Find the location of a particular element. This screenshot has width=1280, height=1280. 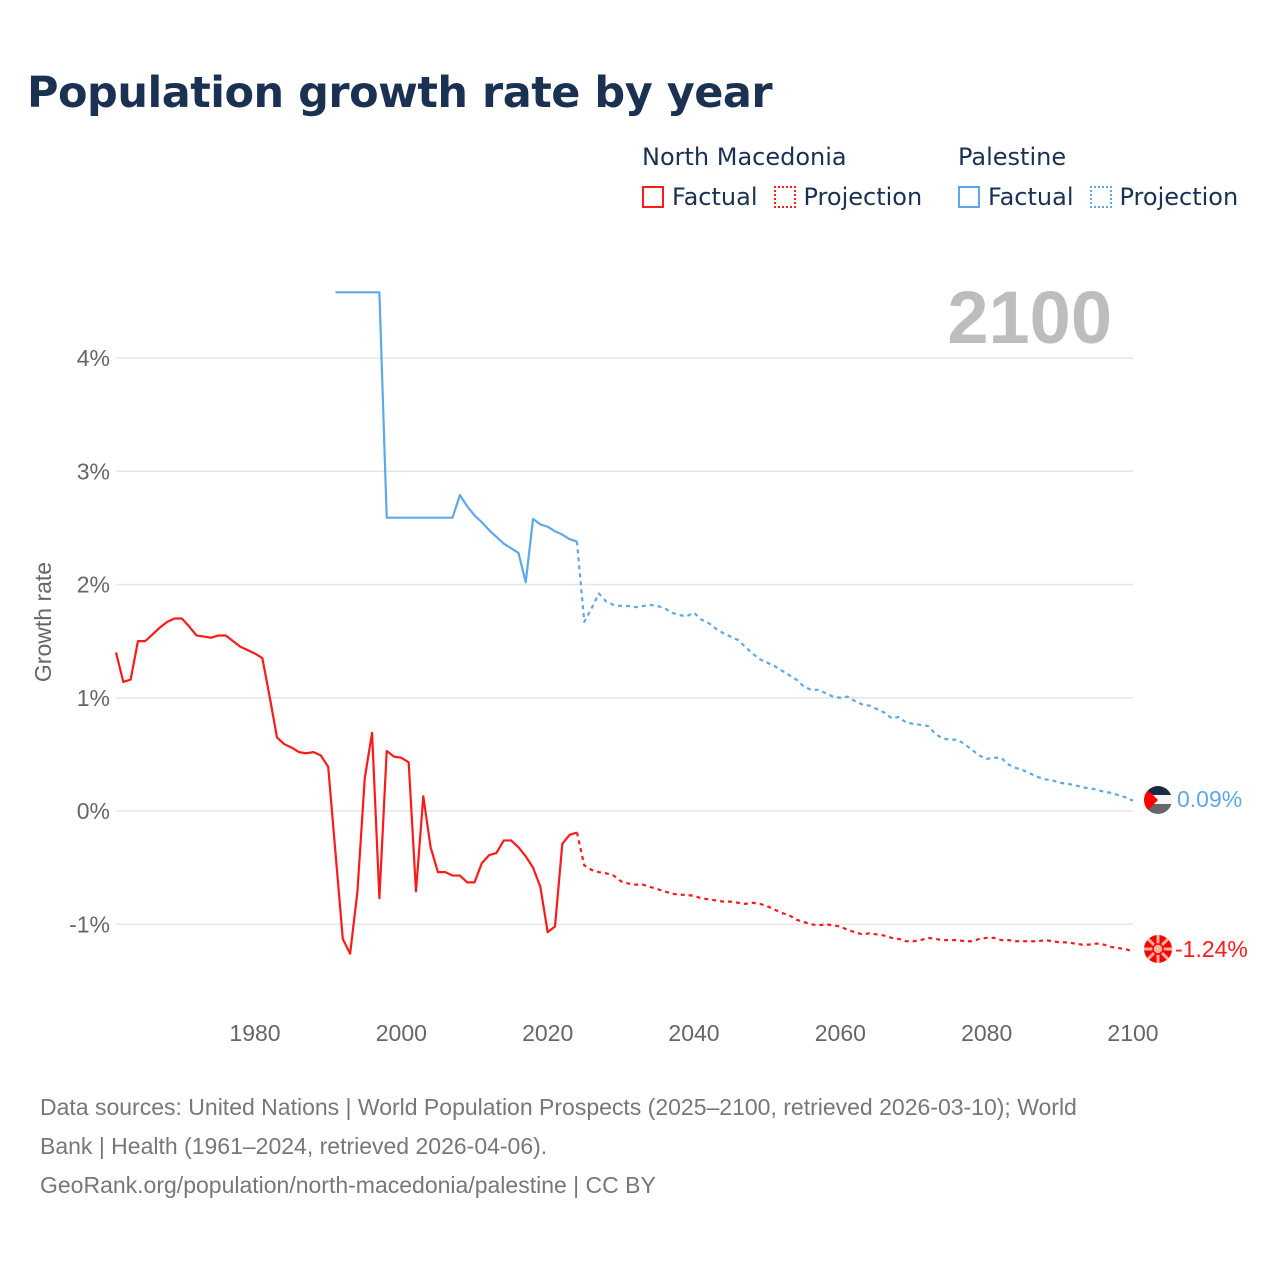

palestine-projection-line is located at coordinates (854, 671).